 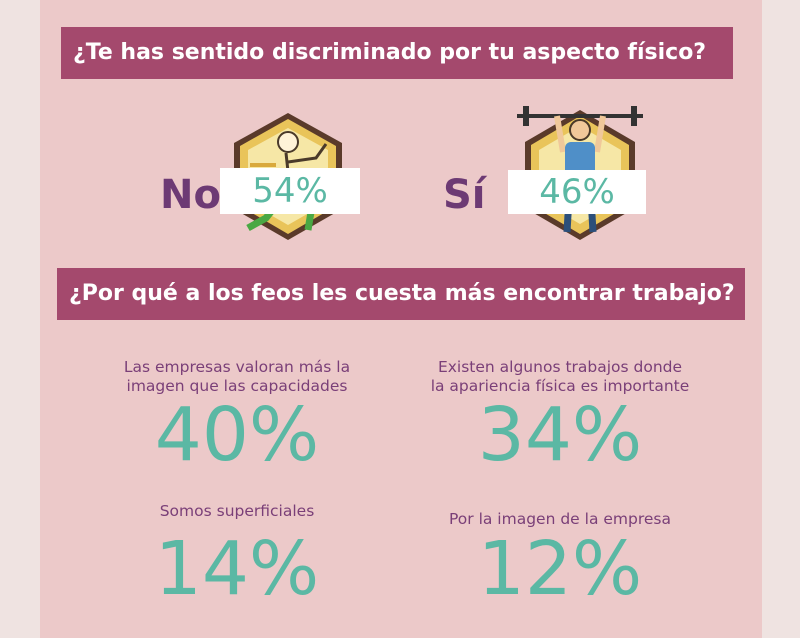 I want to click on reason-text: Somos superficiales, so click(x=237, y=511).